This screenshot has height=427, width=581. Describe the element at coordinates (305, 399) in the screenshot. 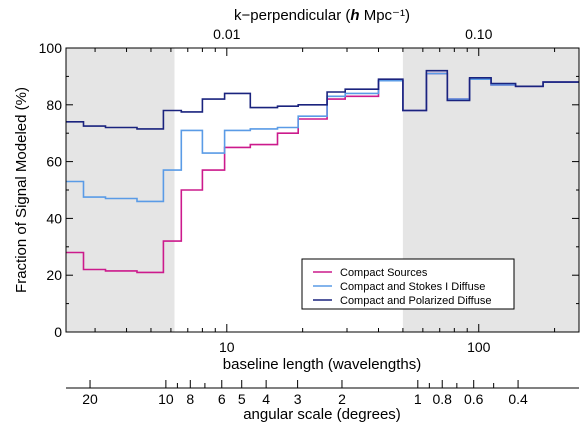

I see `angular-axis-labels: 20 10 8 6 5 4 3 2 1 0.8 0.6 0.4` at that location.